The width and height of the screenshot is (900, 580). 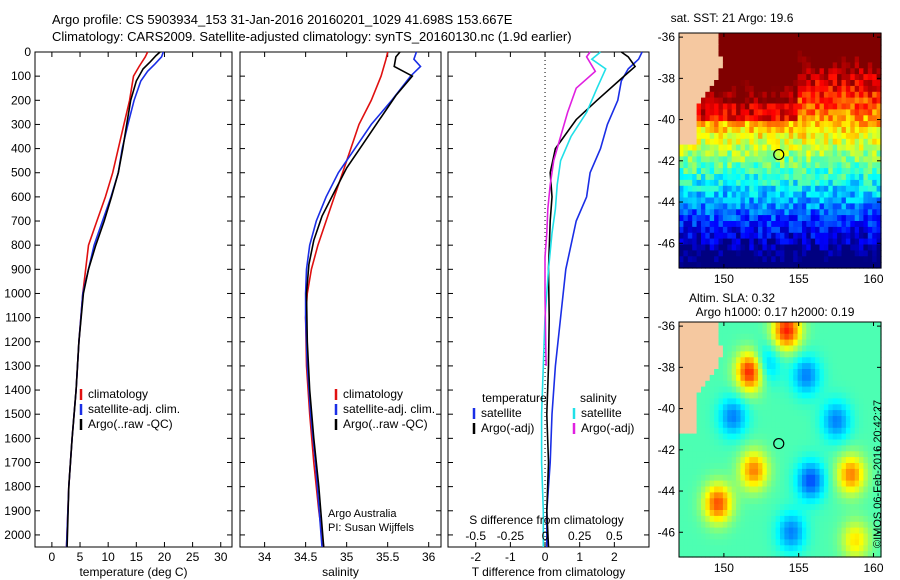 What do you see at coordinates (21, 173) in the screenshot?
I see `y-tick-label: 500` at bounding box center [21, 173].